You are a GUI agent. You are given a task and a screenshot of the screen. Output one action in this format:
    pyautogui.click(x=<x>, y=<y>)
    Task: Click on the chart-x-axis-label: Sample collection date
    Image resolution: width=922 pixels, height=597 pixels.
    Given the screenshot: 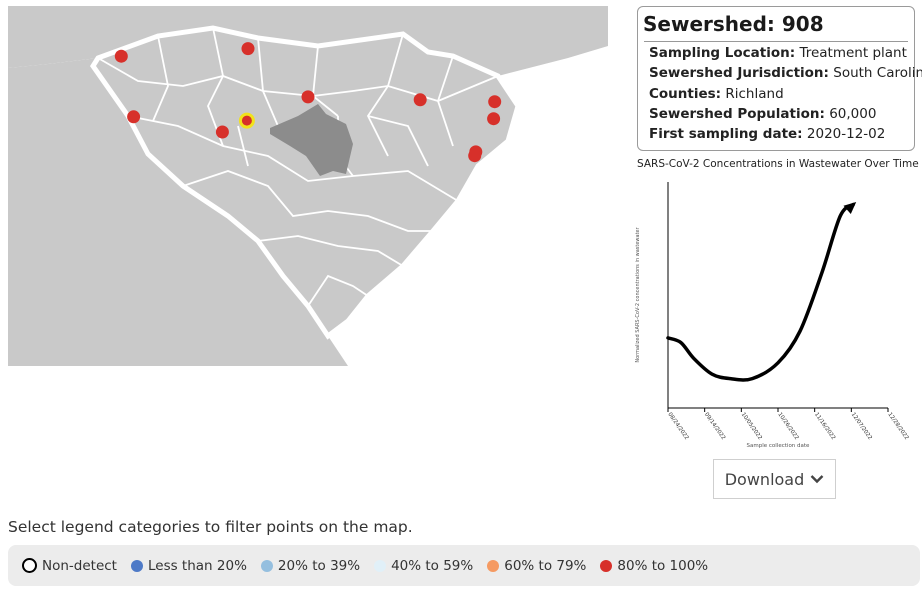 What is the action you would take?
    pyautogui.click(x=779, y=446)
    